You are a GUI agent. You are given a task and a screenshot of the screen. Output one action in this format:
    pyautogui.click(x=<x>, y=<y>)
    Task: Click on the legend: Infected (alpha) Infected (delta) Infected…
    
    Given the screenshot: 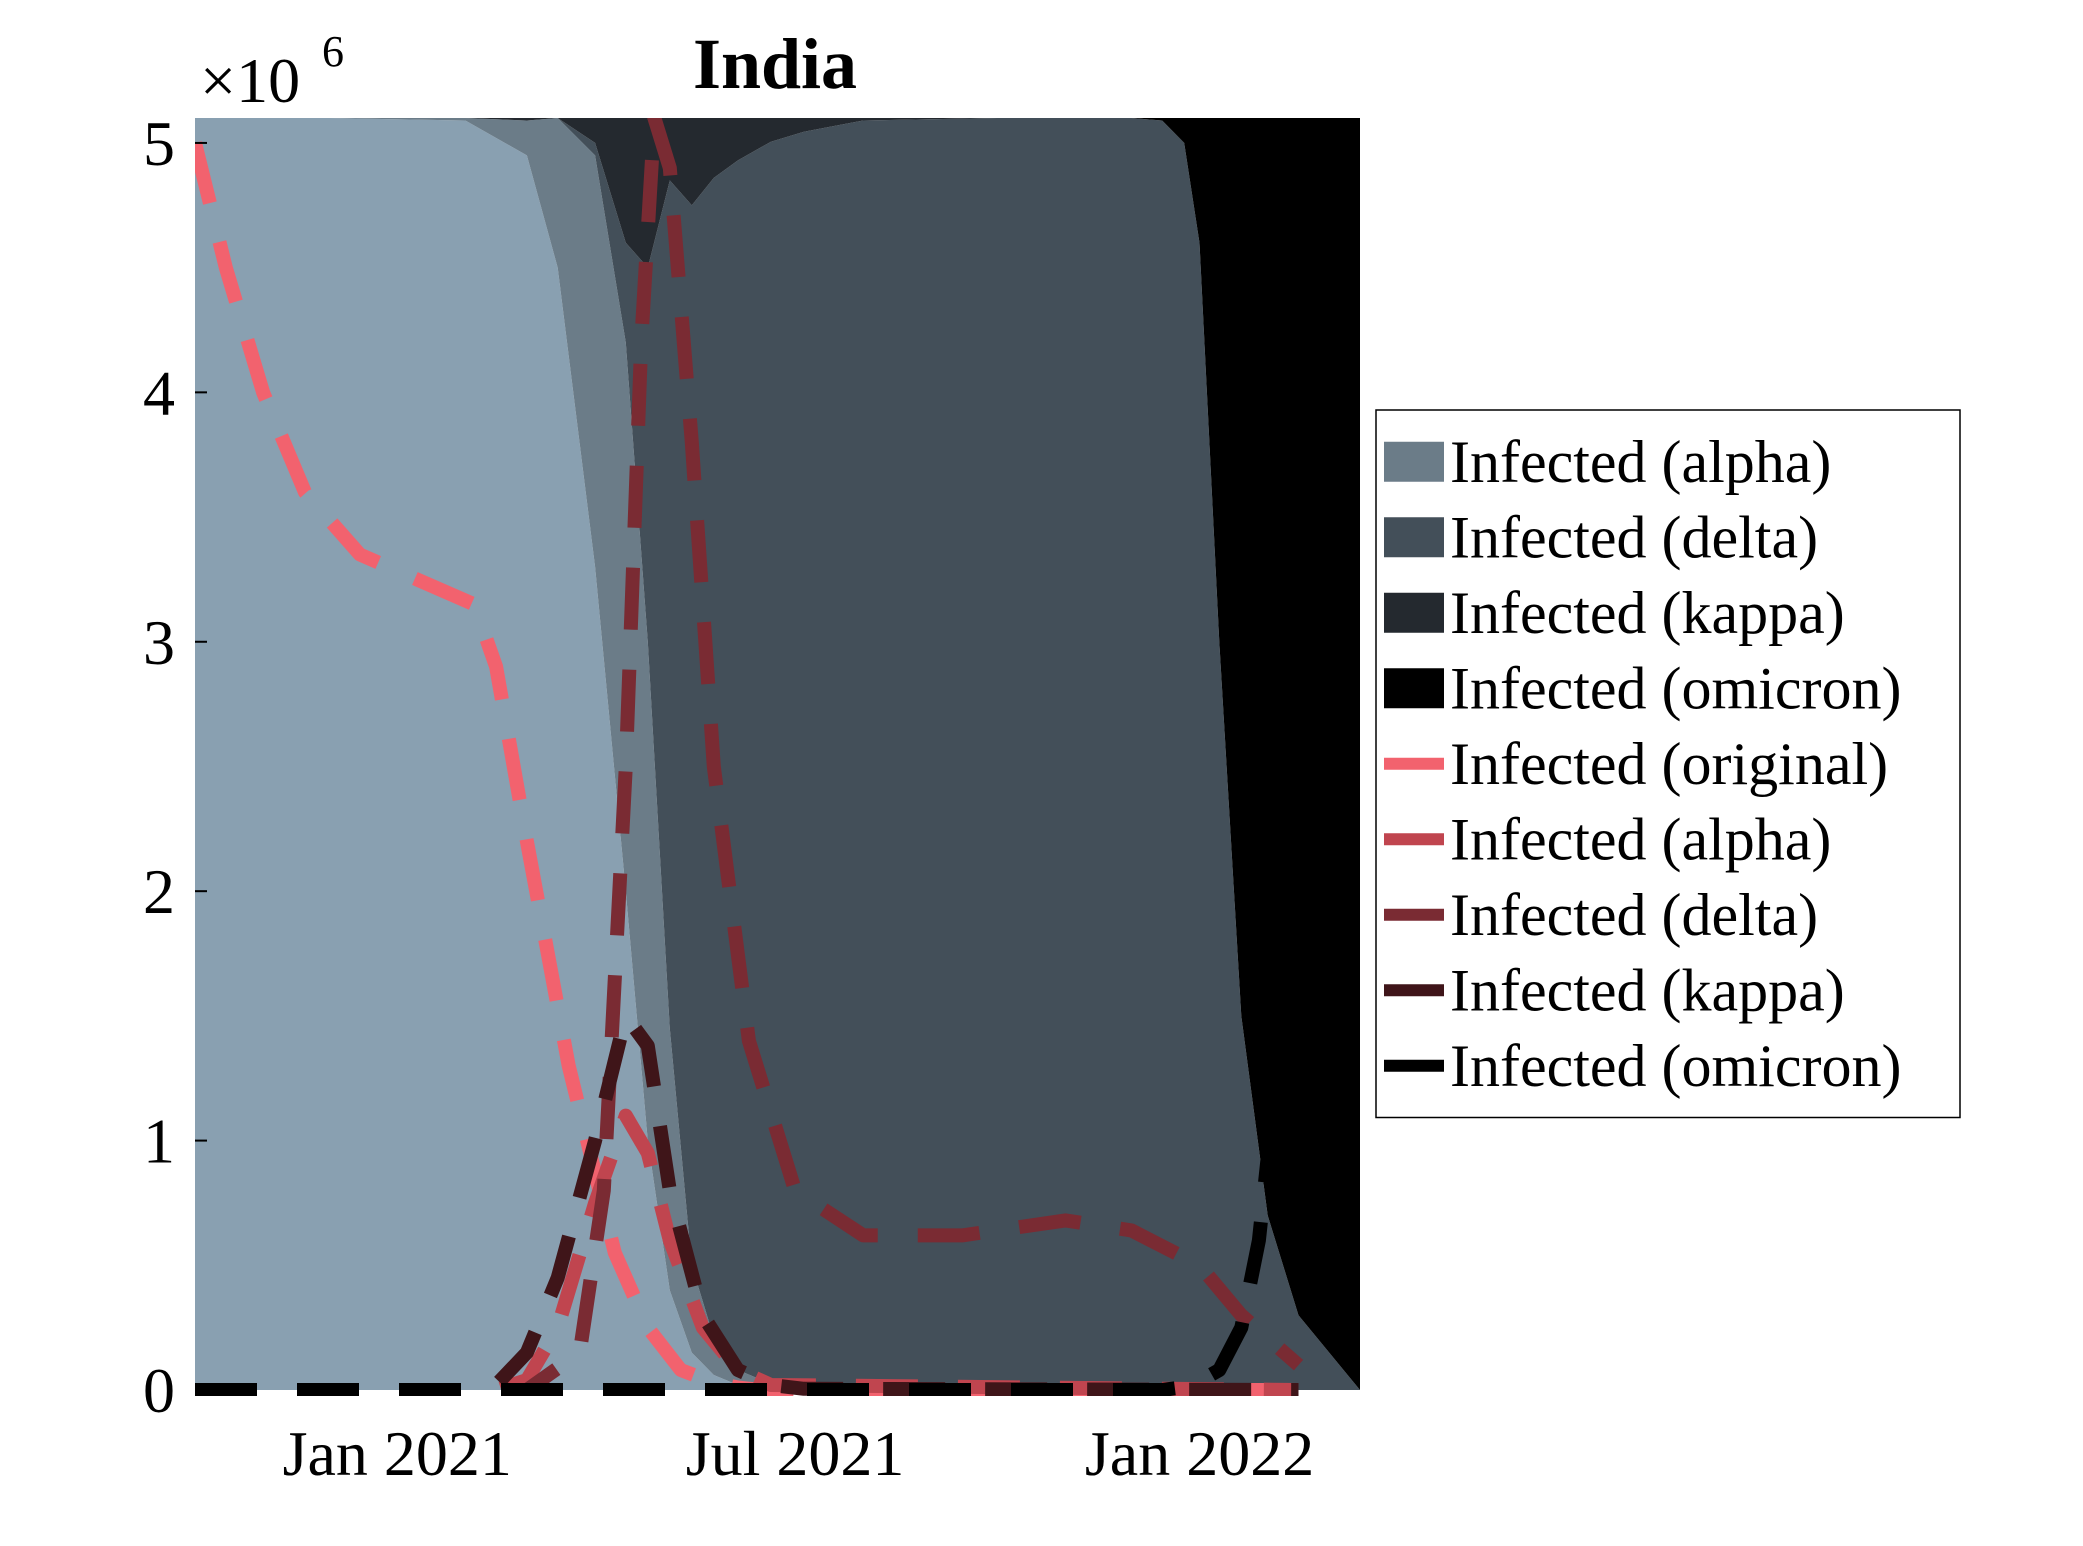 What is the action you would take?
    pyautogui.click(x=1668, y=764)
    